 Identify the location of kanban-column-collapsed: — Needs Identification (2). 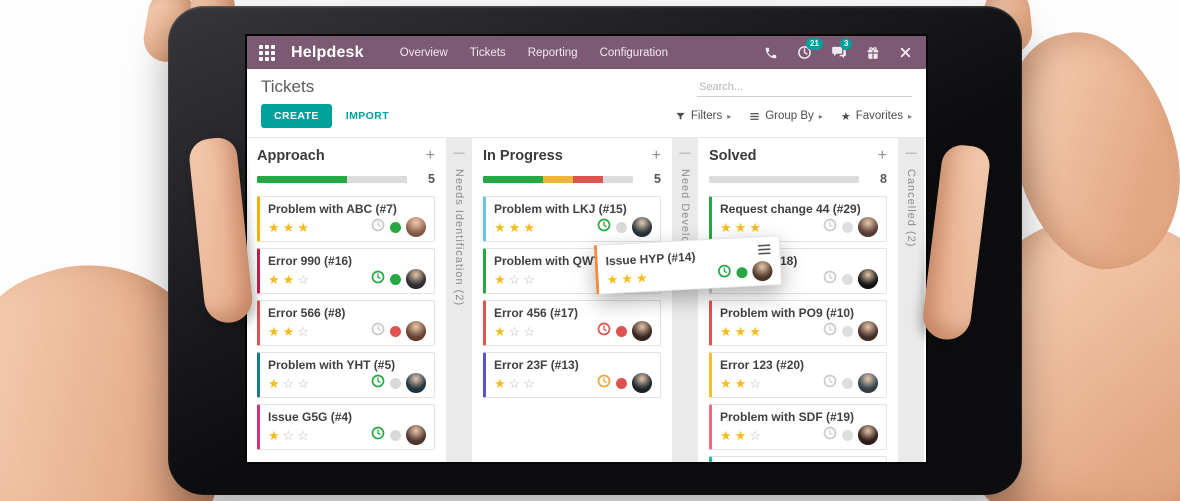
(459, 300).